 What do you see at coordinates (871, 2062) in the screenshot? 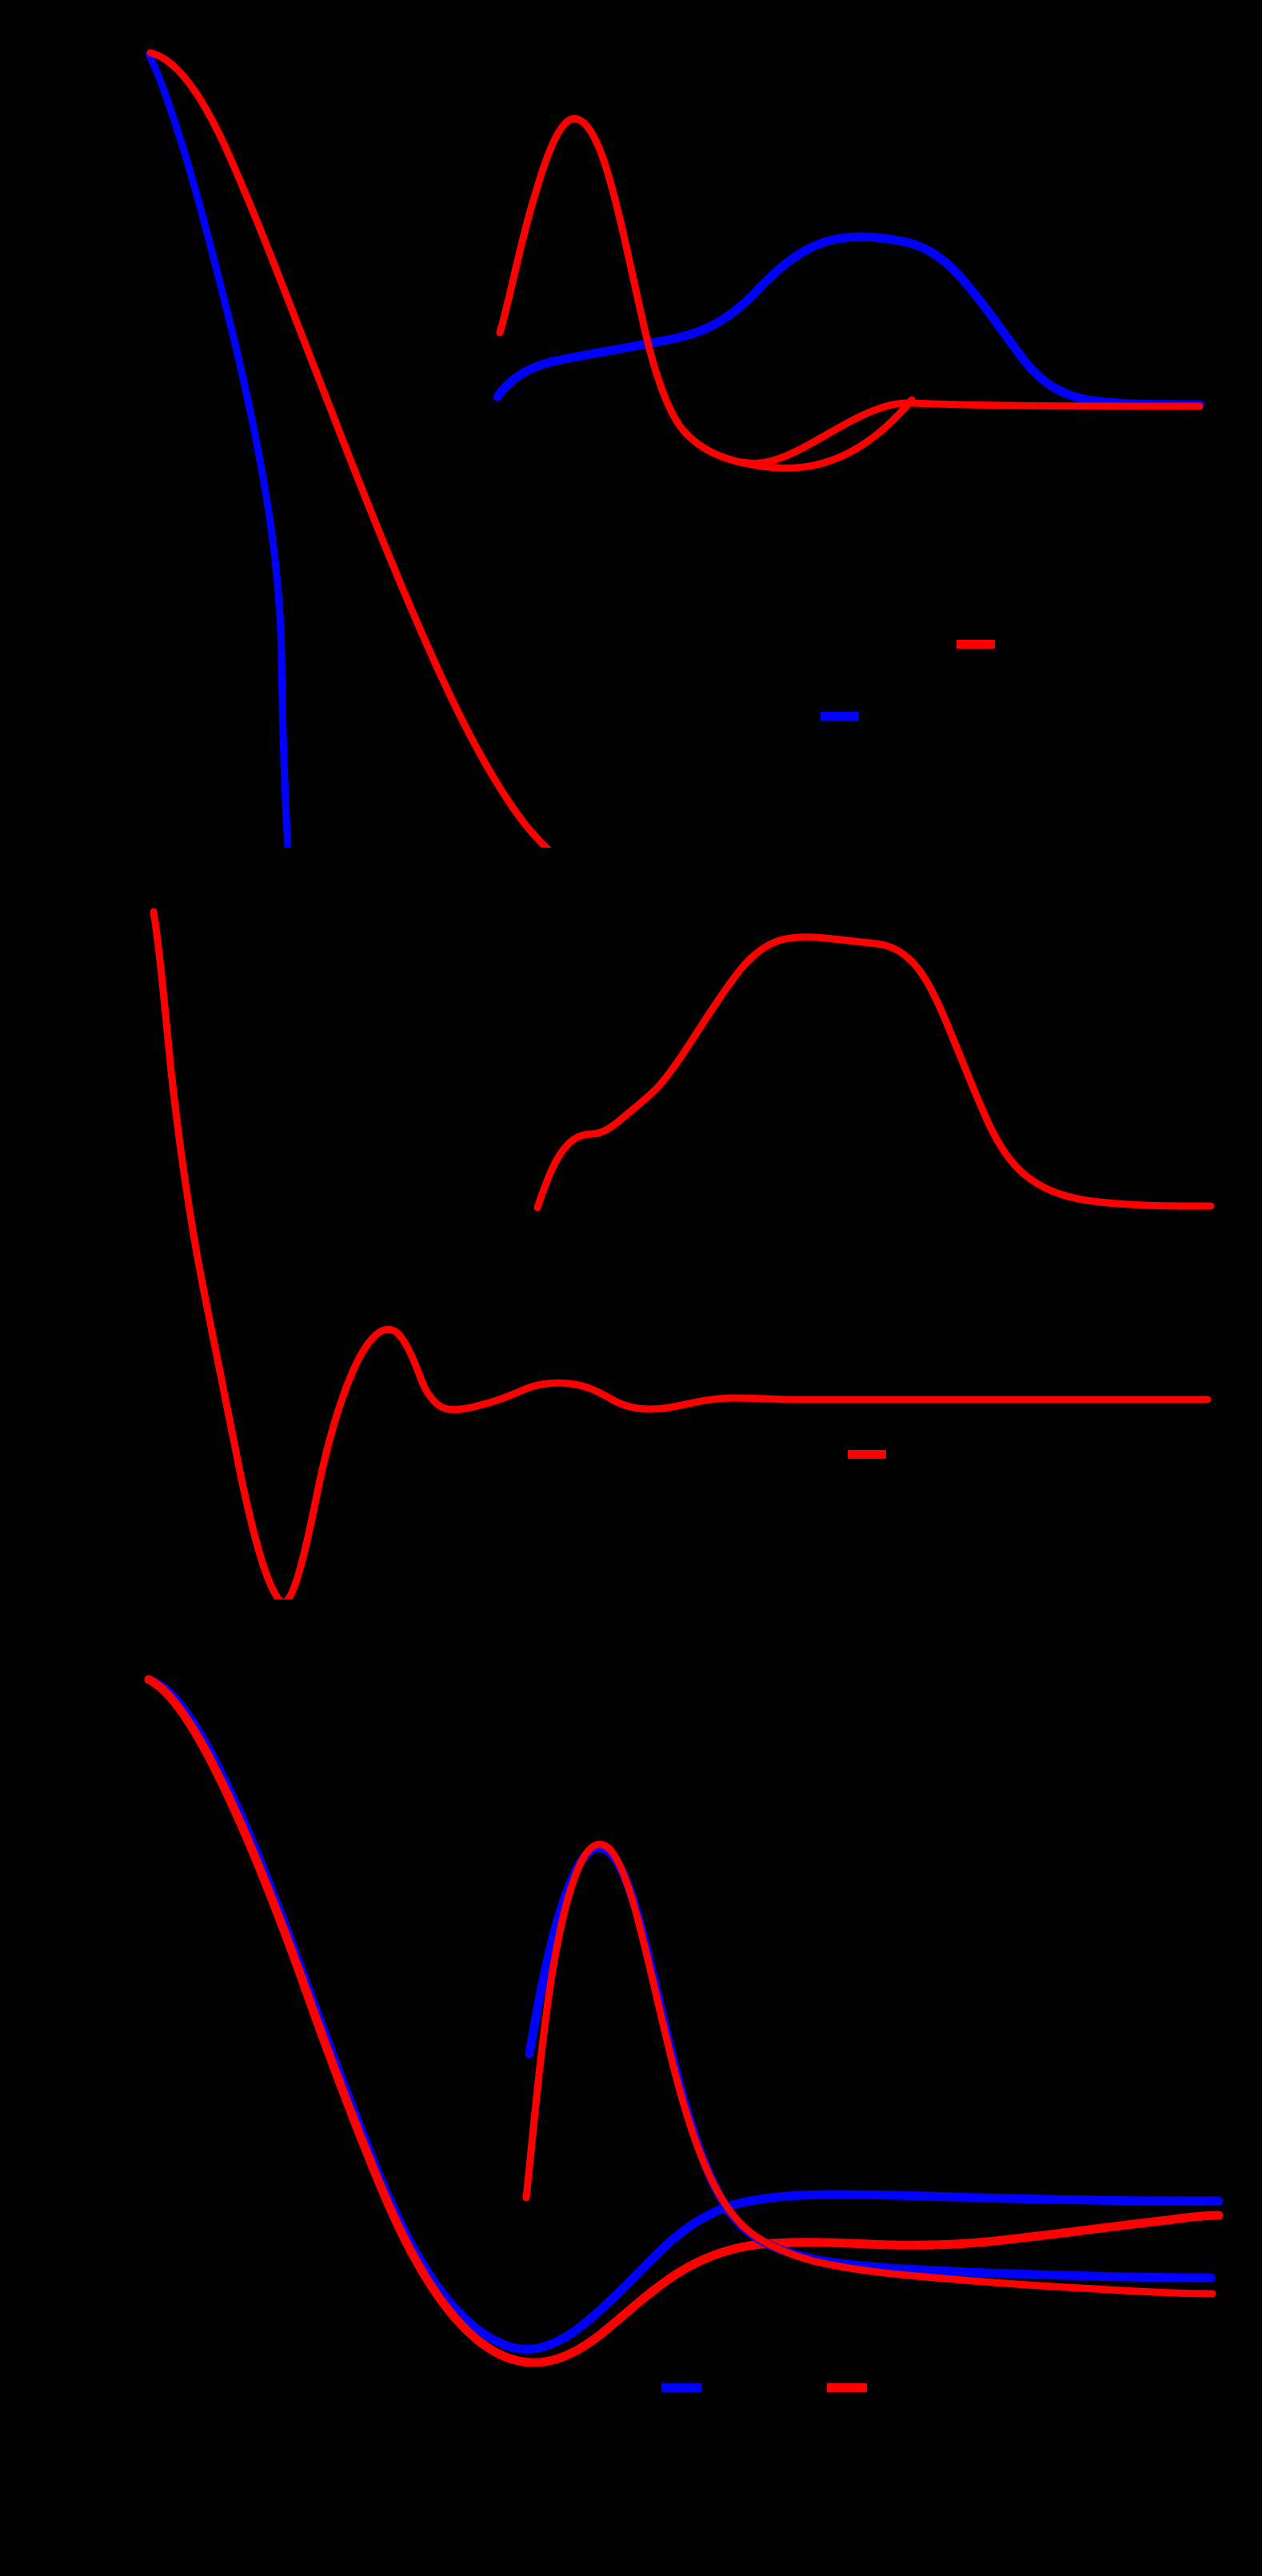
I see `curve-panel-bottom-inset-blue` at bounding box center [871, 2062].